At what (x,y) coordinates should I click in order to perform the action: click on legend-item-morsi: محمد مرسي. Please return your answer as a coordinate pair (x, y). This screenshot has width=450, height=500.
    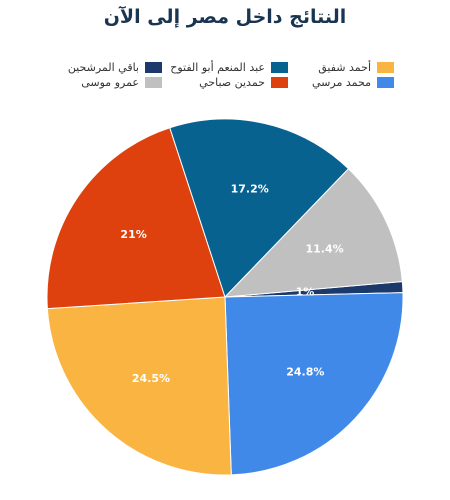
    Looking at the image, I should click on (353, 82).